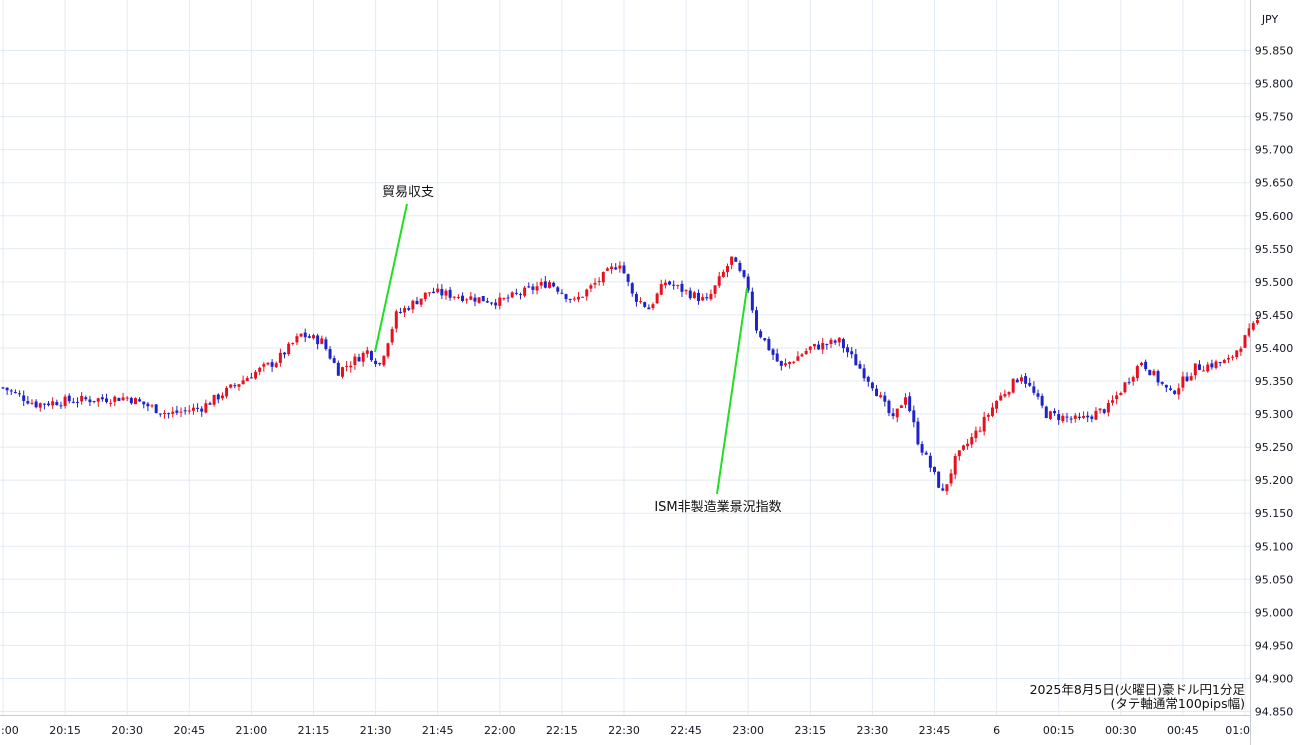 The image size is (1300, 745). I want to click on price-tick-label: 95.500, so click(1274, 282).